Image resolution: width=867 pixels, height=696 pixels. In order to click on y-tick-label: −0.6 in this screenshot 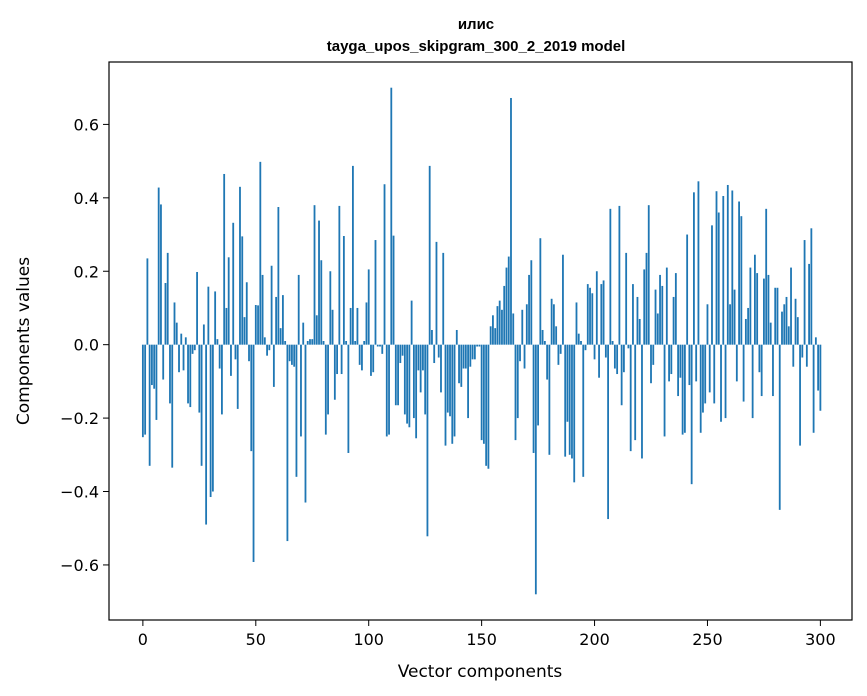, I will do `click(79, 565)`.